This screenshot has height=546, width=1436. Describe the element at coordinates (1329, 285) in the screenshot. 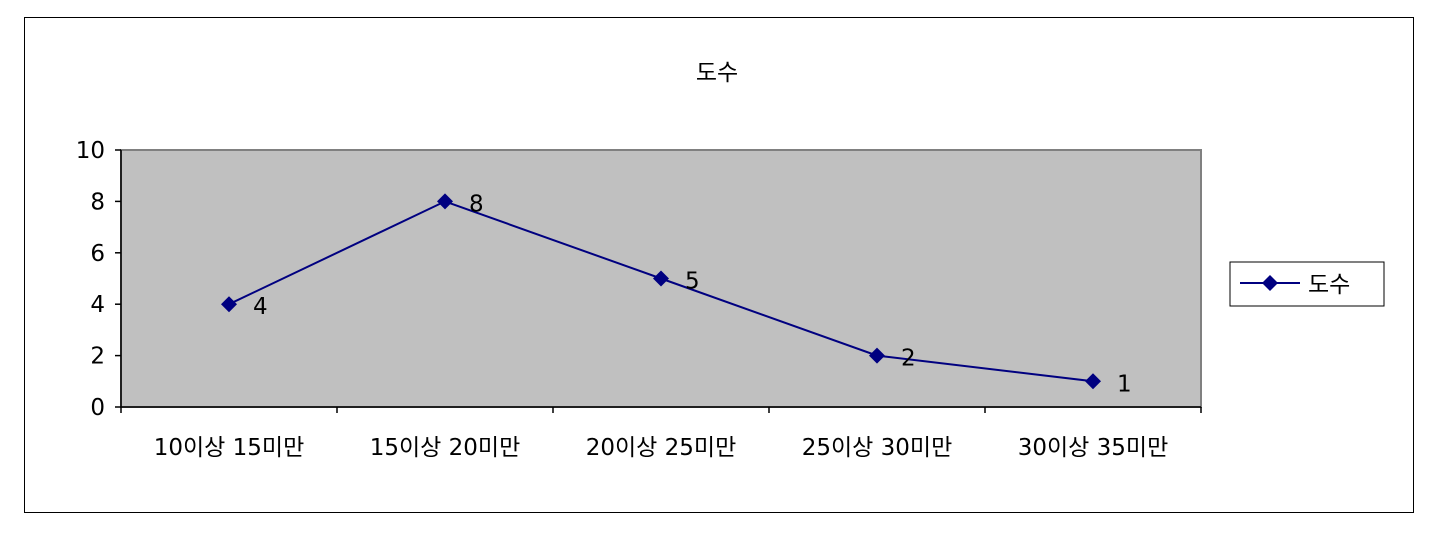

I see `legend-label: 도수` at that location.